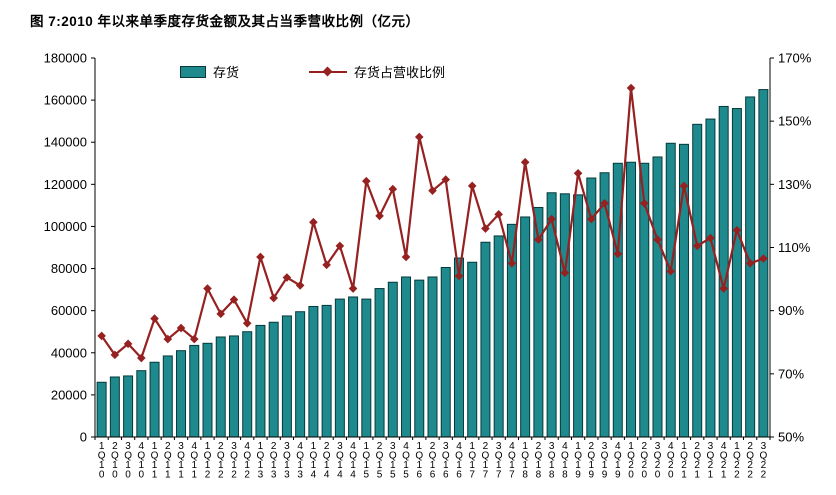 The image size is (836, 495). I want to click on left-axis-tick-label: 40000, so click(69, 352).